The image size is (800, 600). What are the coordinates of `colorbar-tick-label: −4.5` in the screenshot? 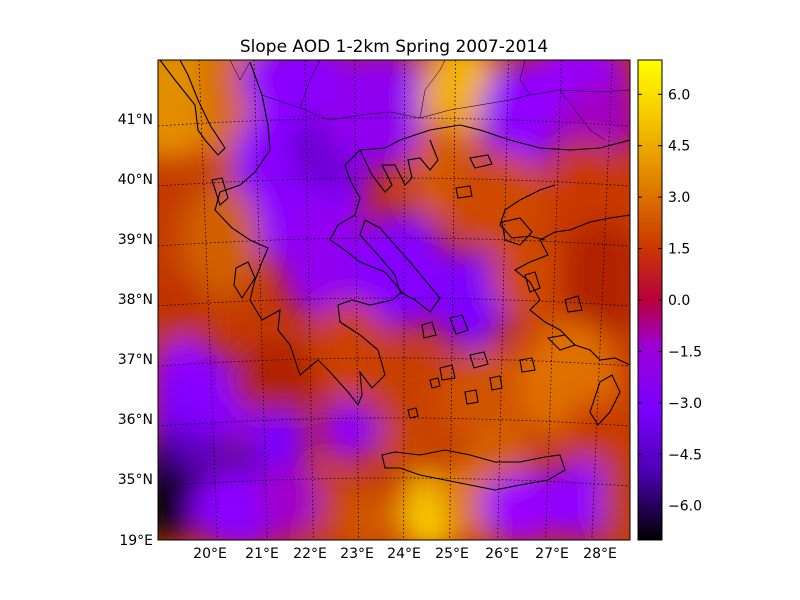 It's located at (685, 455).